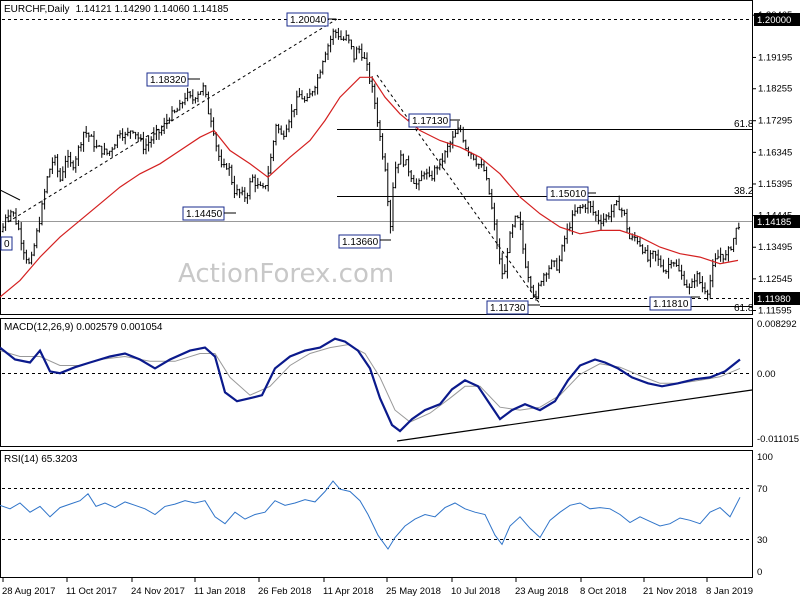 The width and height of the screenshot is (800, 600). I want to click on watermark: ActionForex.com, so click(286, 274).